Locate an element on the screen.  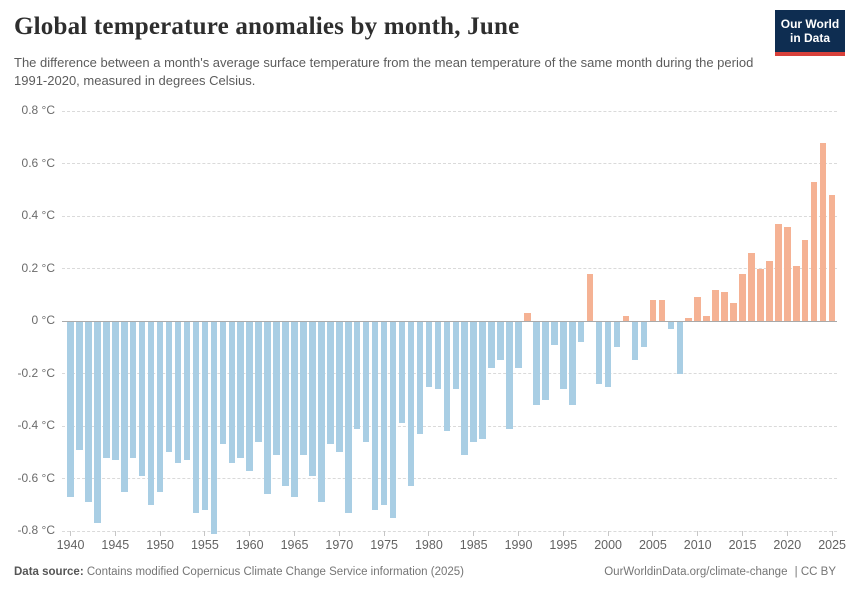
bar-2001 is located at coordinates (617, 334).